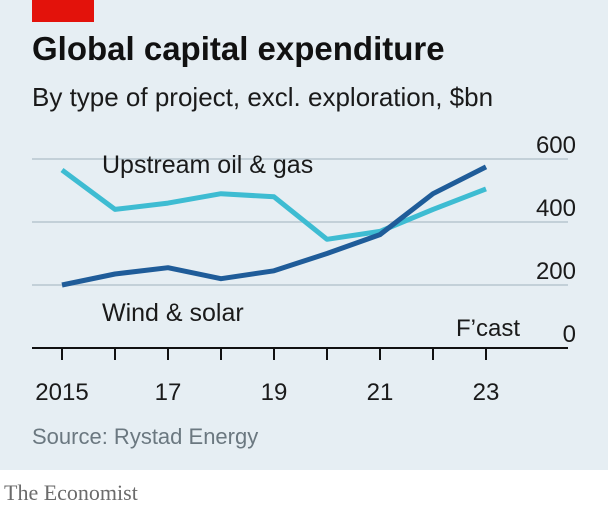 This screenshot has width=608, height=509. Describe the element at coordinates (145, 436) in the screenshot. I see `source-note: Source: Rystad Energy` at that location.